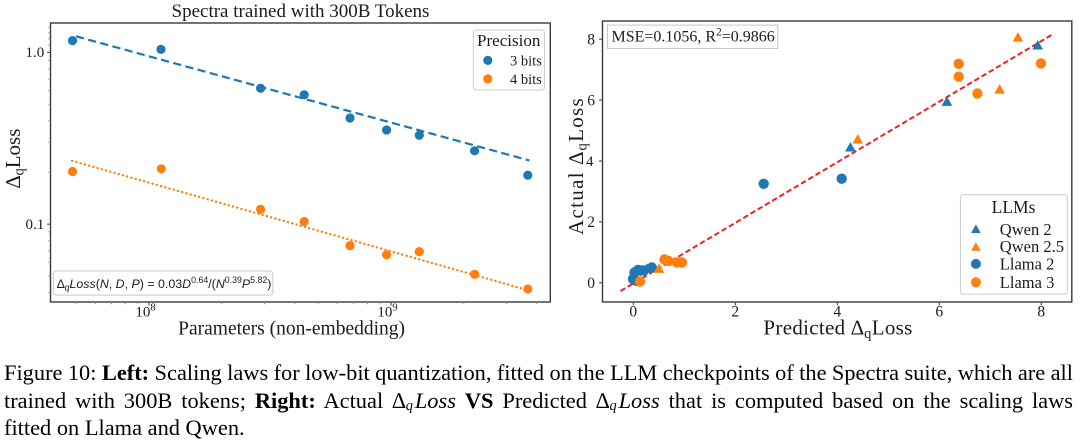 Image resolution: width=1080 pixels, height=446 pixels. I want to click on svg-text: Llama 3, so click(1027, 282).